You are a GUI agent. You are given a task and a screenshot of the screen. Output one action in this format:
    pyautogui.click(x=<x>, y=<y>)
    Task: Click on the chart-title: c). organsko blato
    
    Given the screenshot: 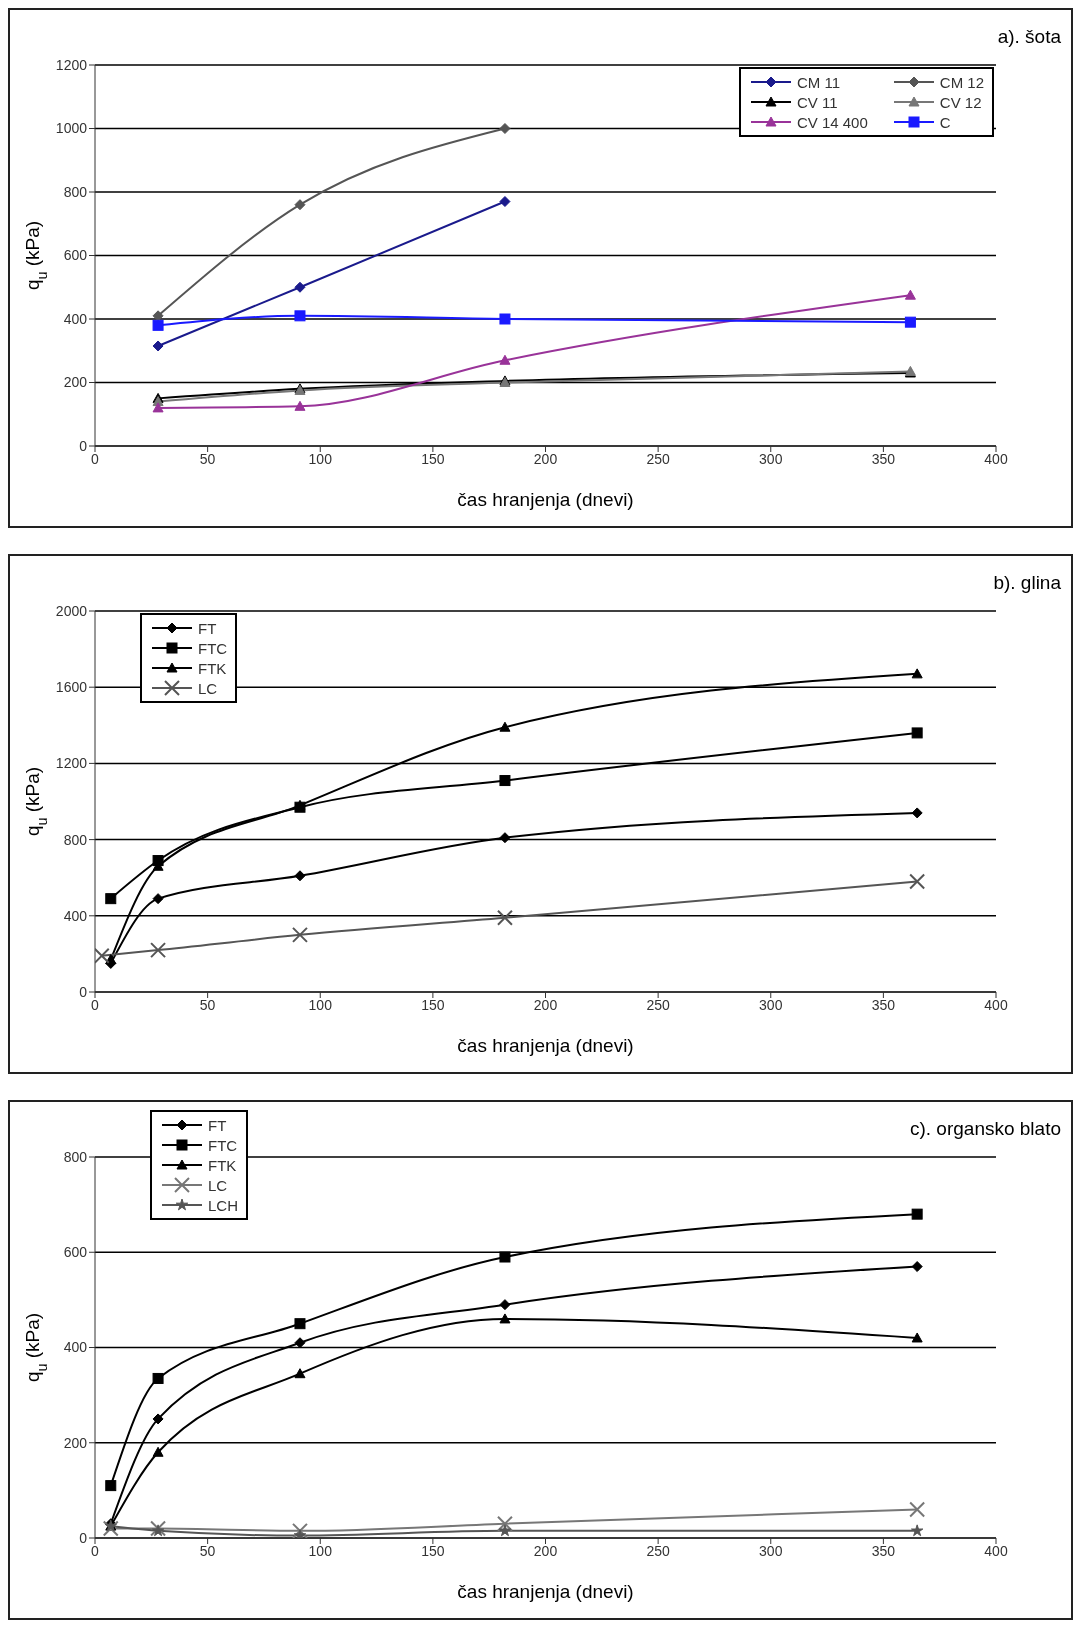 What is the action you would take?
    pyautogui.click(x=985, y=1129)
    